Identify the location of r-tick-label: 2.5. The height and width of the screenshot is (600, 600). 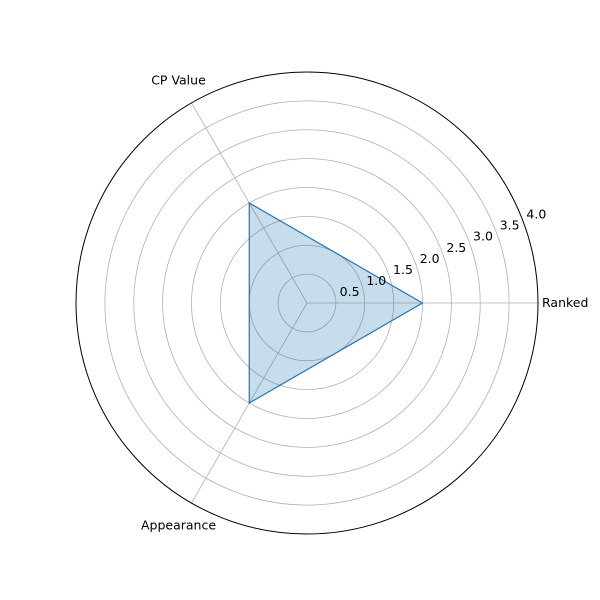
(456, 247).